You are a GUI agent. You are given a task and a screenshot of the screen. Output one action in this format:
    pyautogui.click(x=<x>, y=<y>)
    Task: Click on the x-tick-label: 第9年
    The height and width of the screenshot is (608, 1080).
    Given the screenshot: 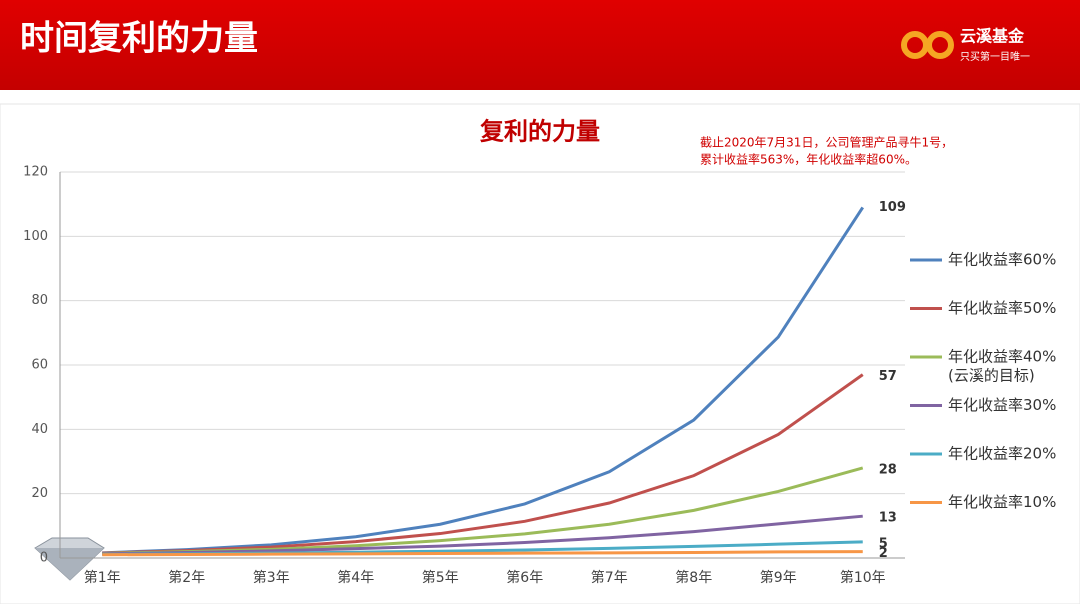 What is the action you would take?
    pyautogui.click(x=778, y=577)
    